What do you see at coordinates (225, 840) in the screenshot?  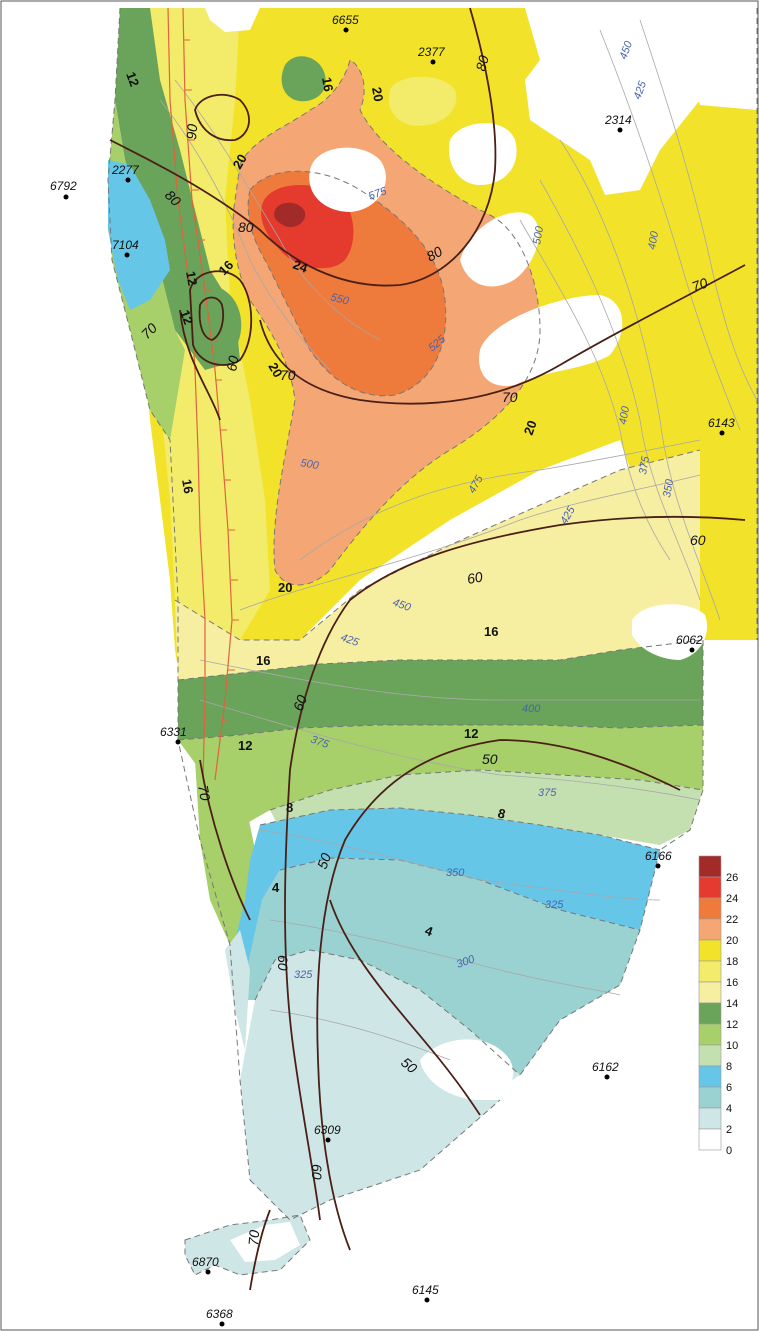 I see `brown-contour-70-west` at bounding box center [225, 840].